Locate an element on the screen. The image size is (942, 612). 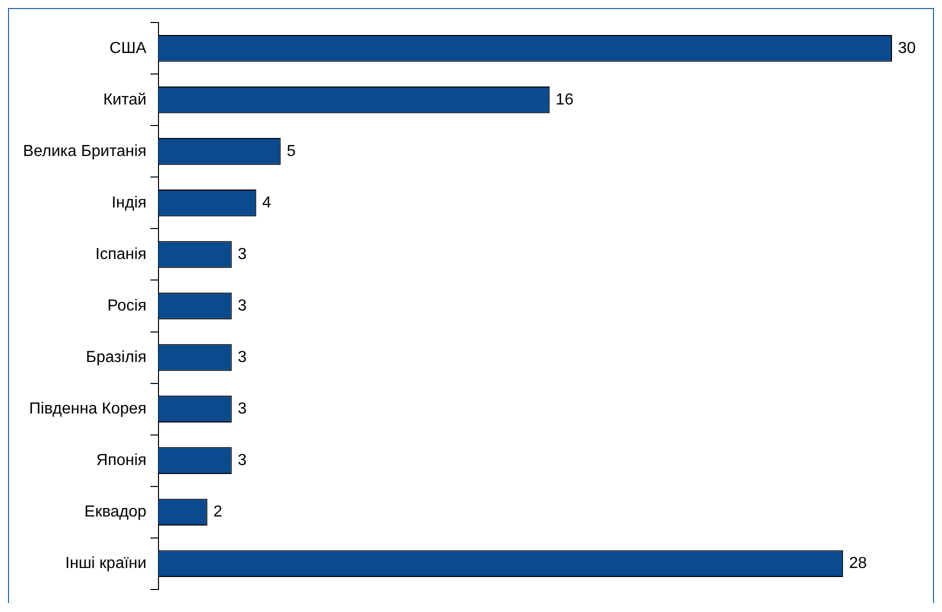
data-label: 5 is located at coordinates (291, 151).